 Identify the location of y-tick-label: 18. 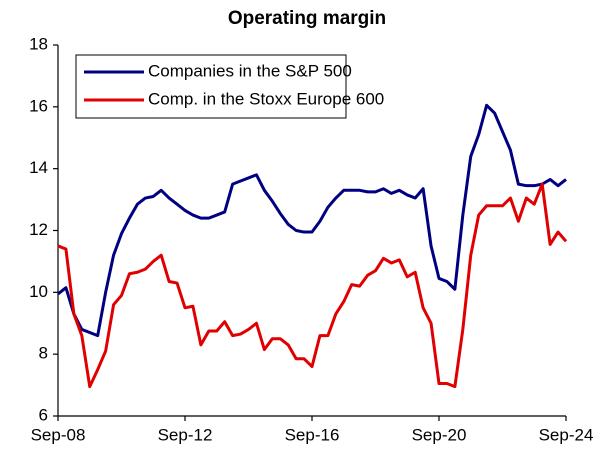
(38, 43).